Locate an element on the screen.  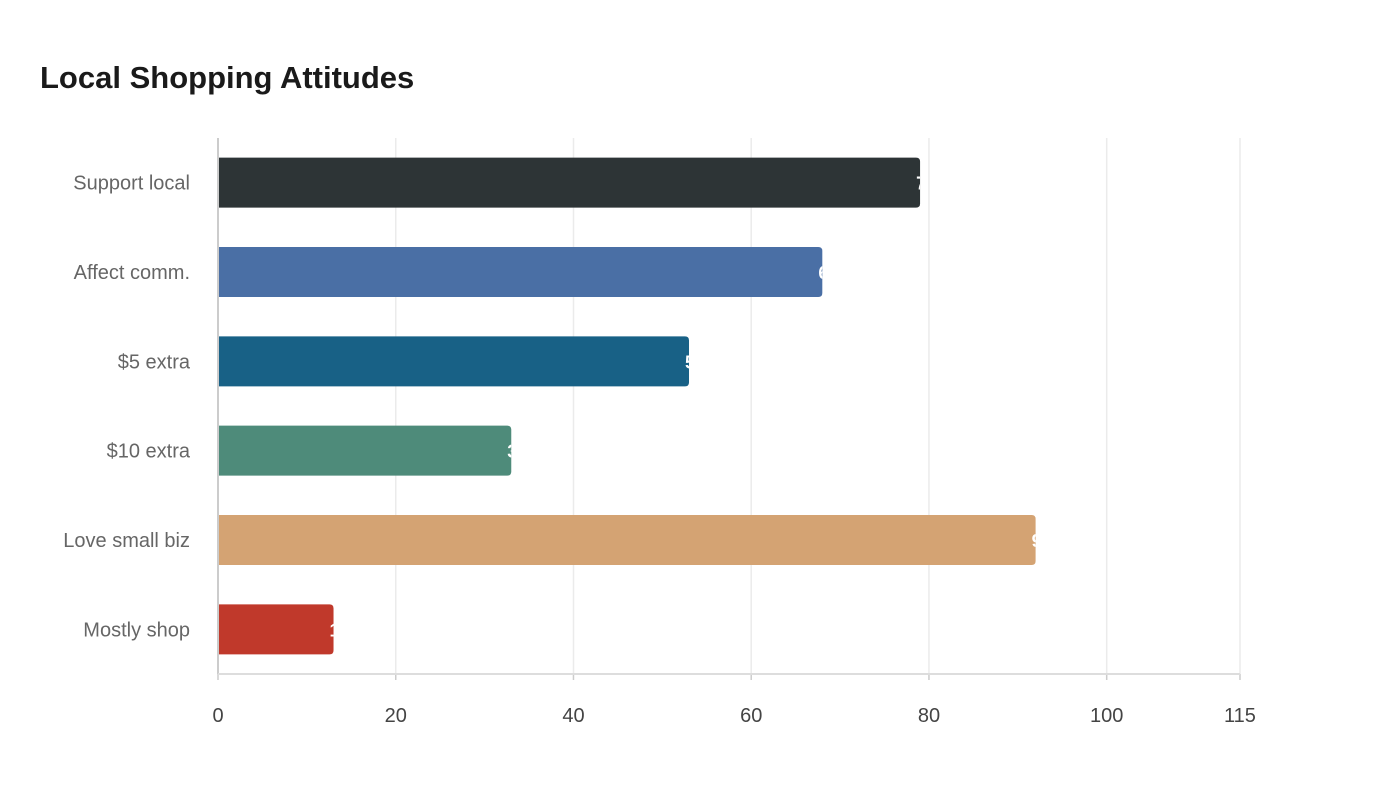
category-label: Love small biz is located at coordinates (126, 541).